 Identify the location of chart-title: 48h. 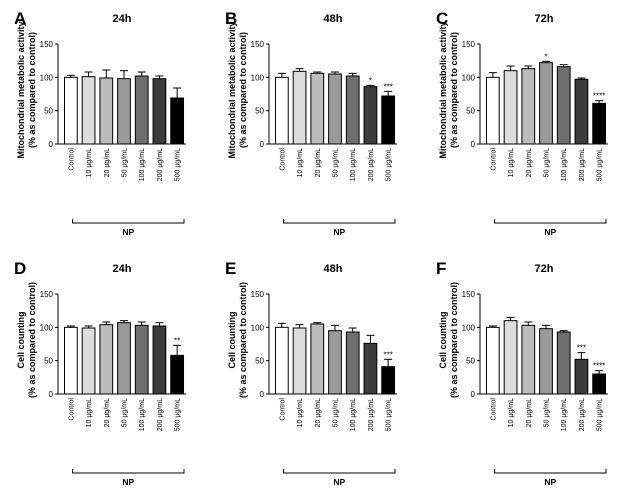
(333, 19).